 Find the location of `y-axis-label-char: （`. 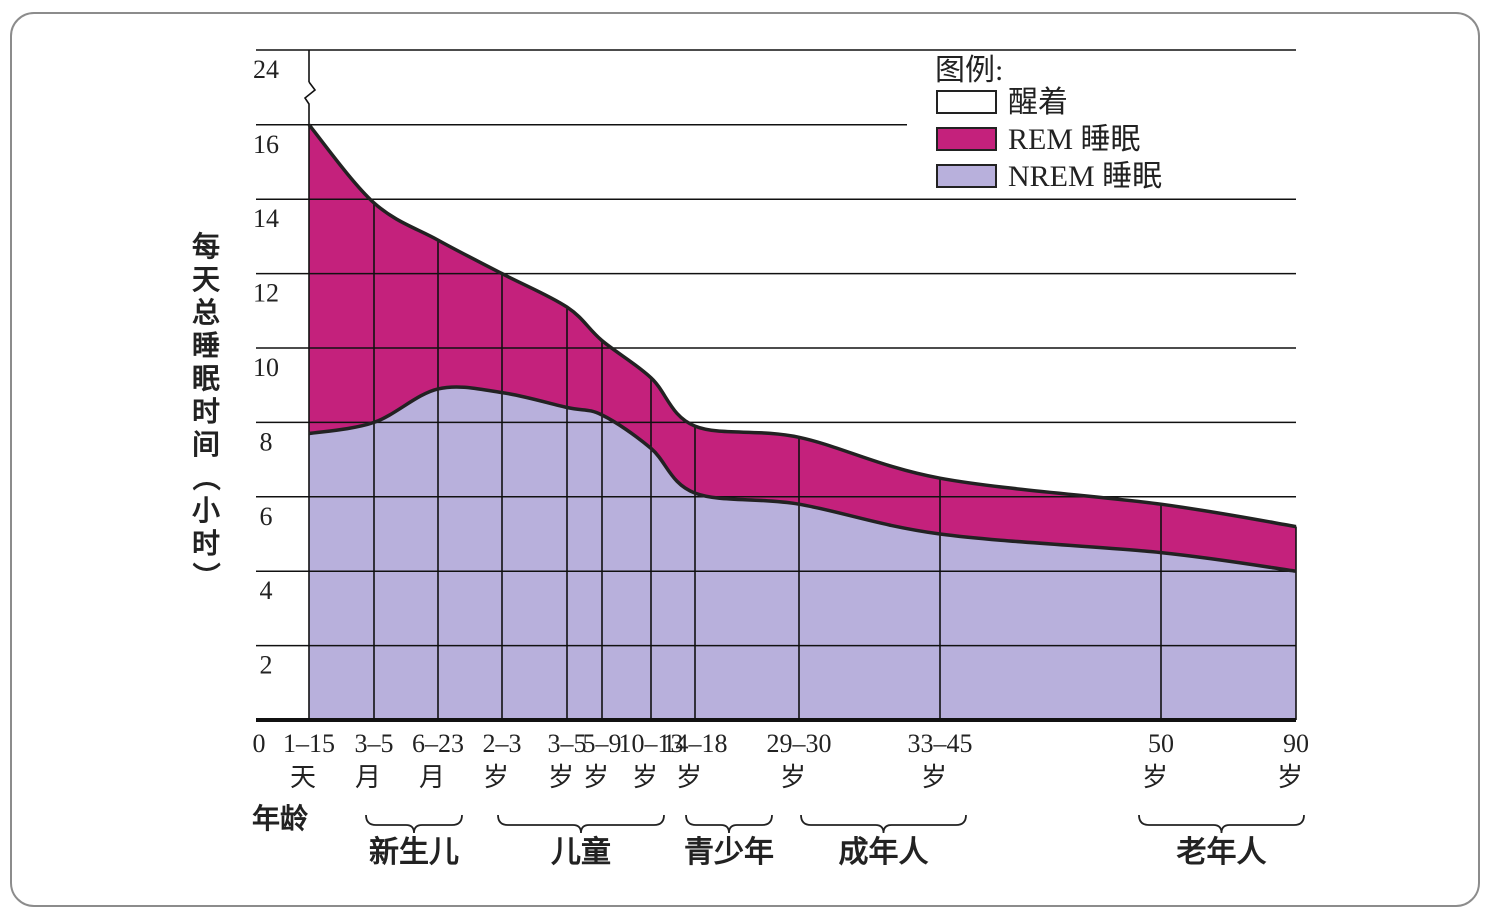

y-axis-label-char: （ is located at coordinates (205, 477).